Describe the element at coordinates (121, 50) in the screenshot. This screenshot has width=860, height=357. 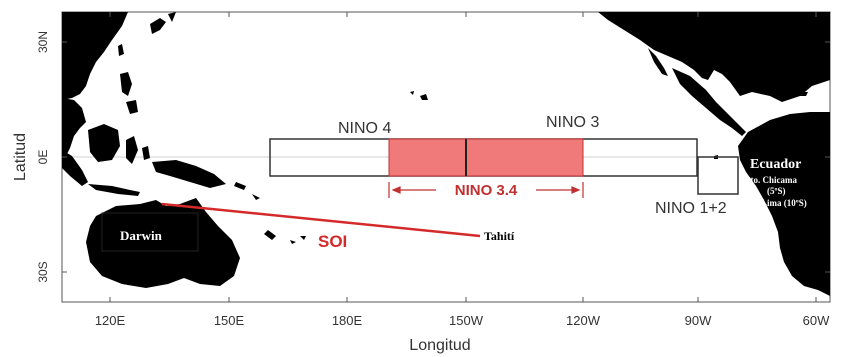
I see `taiwan-island` at that location.